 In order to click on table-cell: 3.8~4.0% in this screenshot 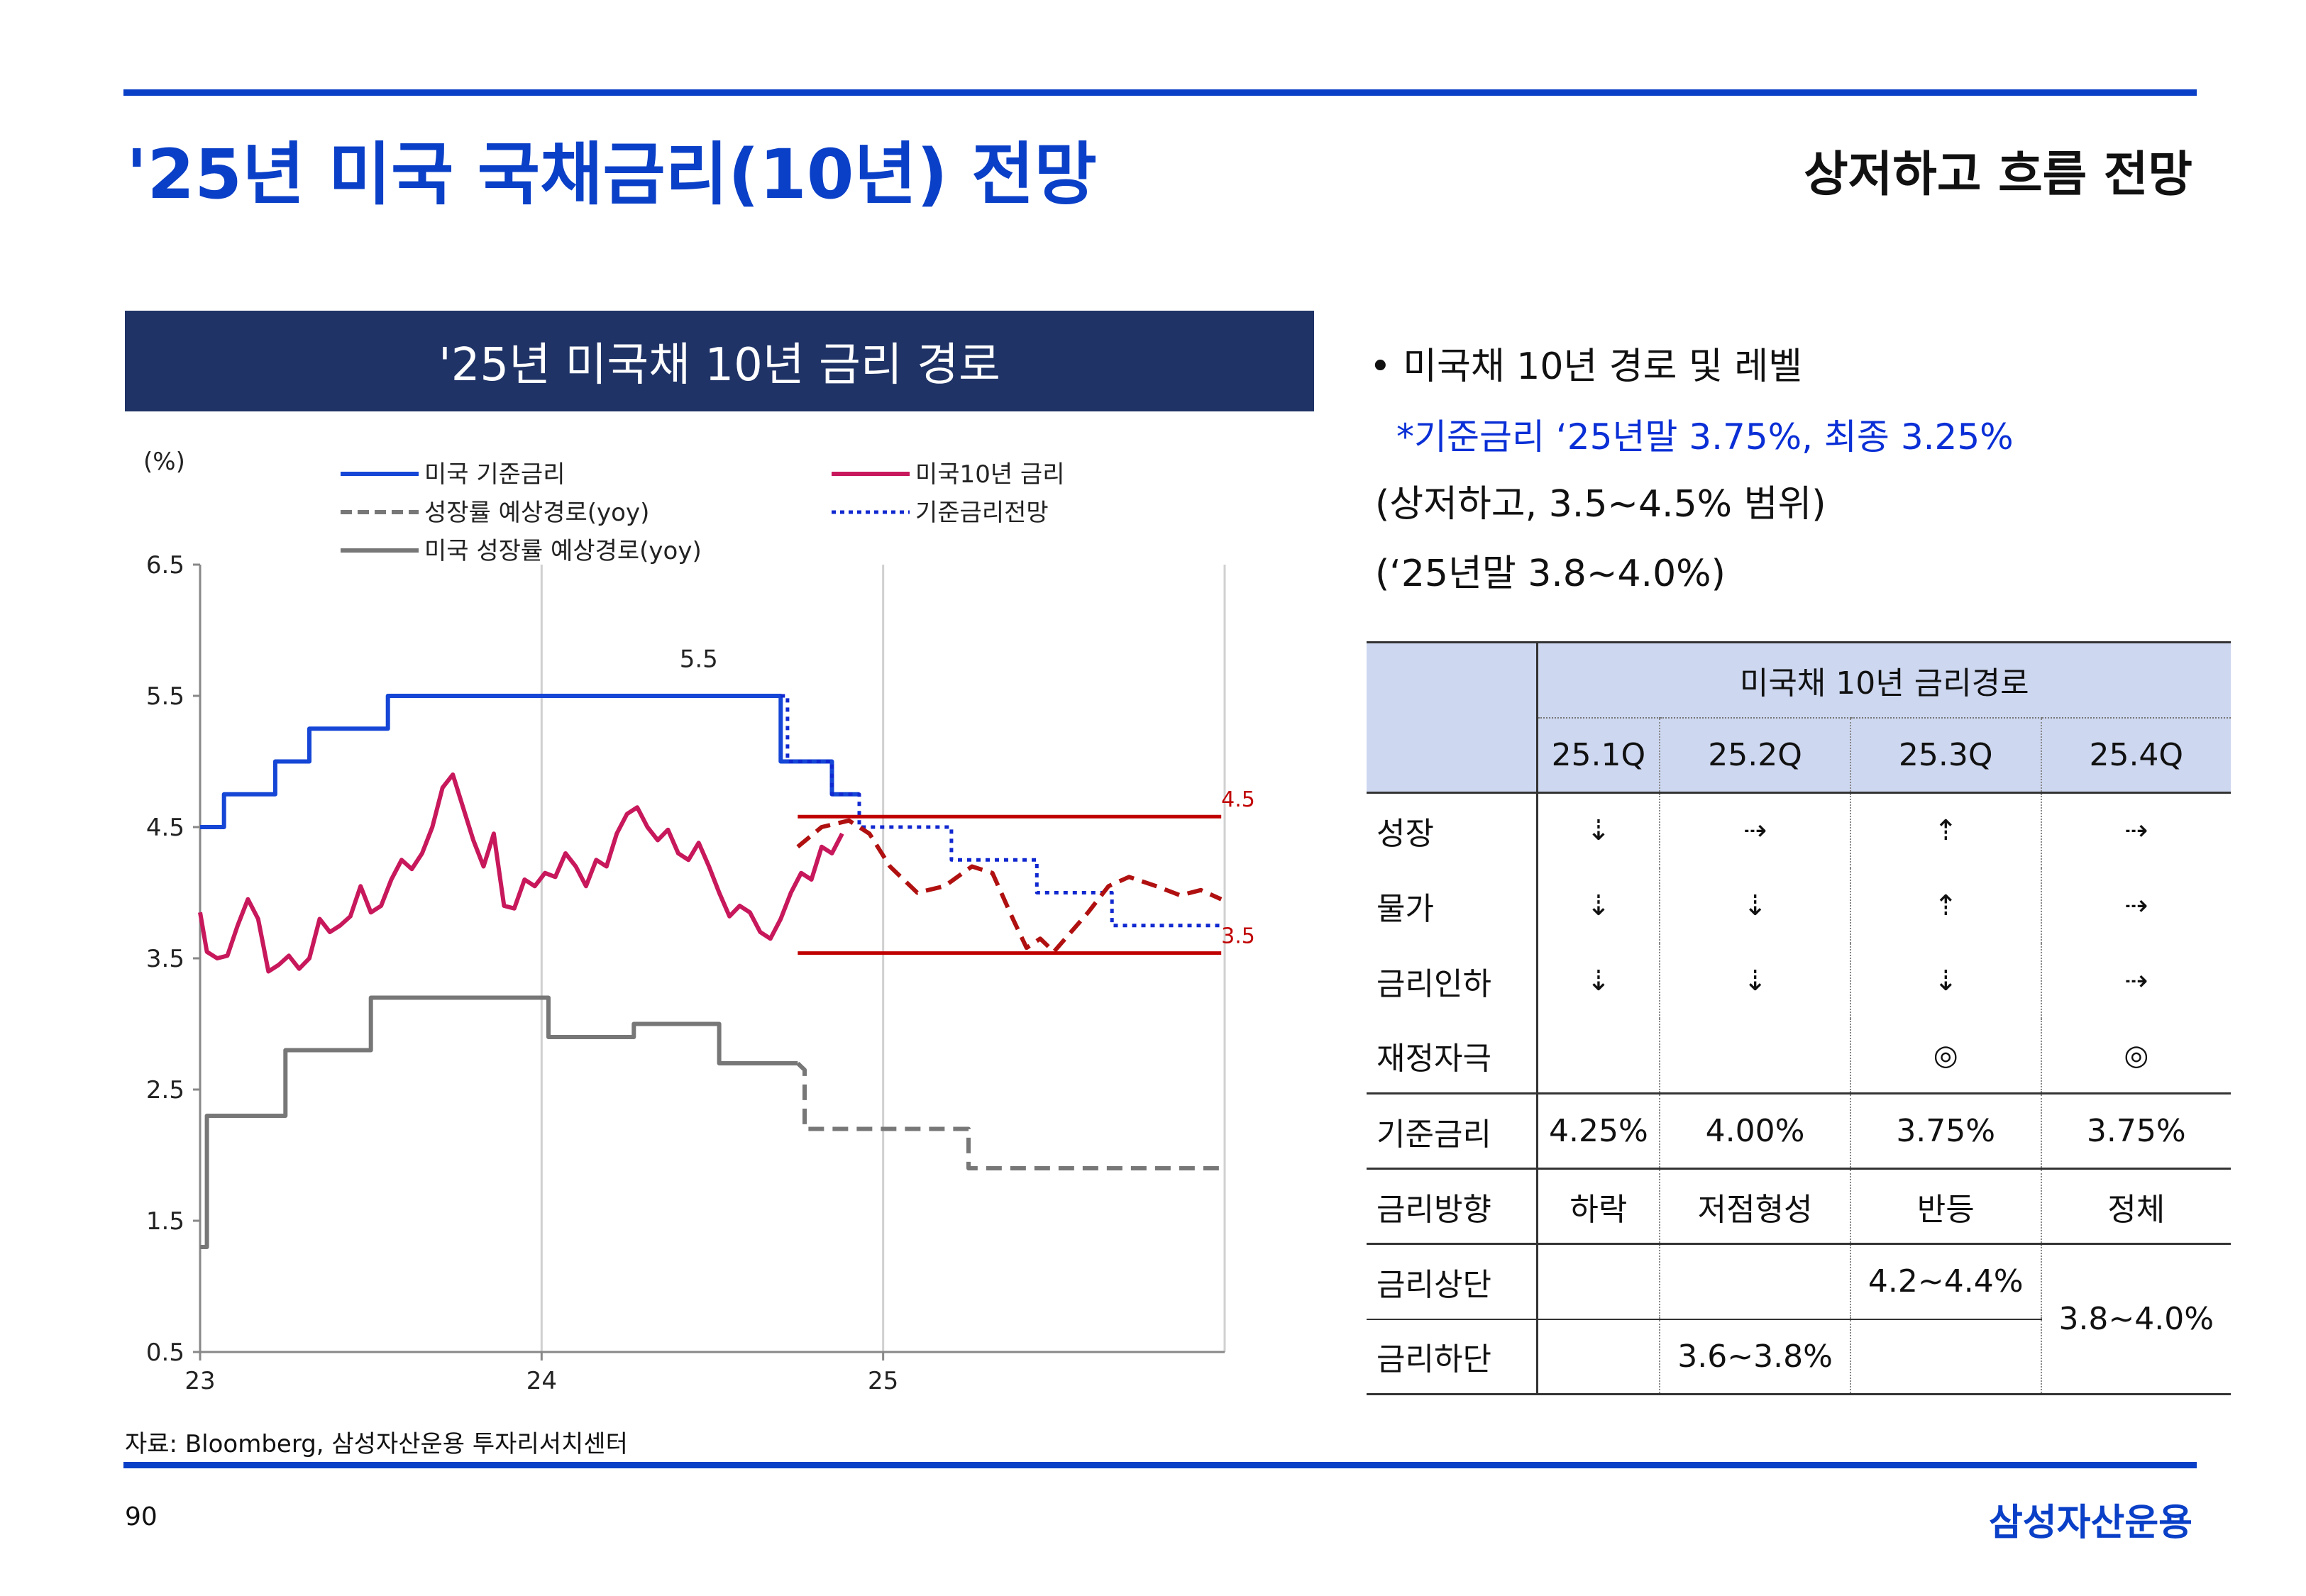, I will do `click(2135, 1319)`.